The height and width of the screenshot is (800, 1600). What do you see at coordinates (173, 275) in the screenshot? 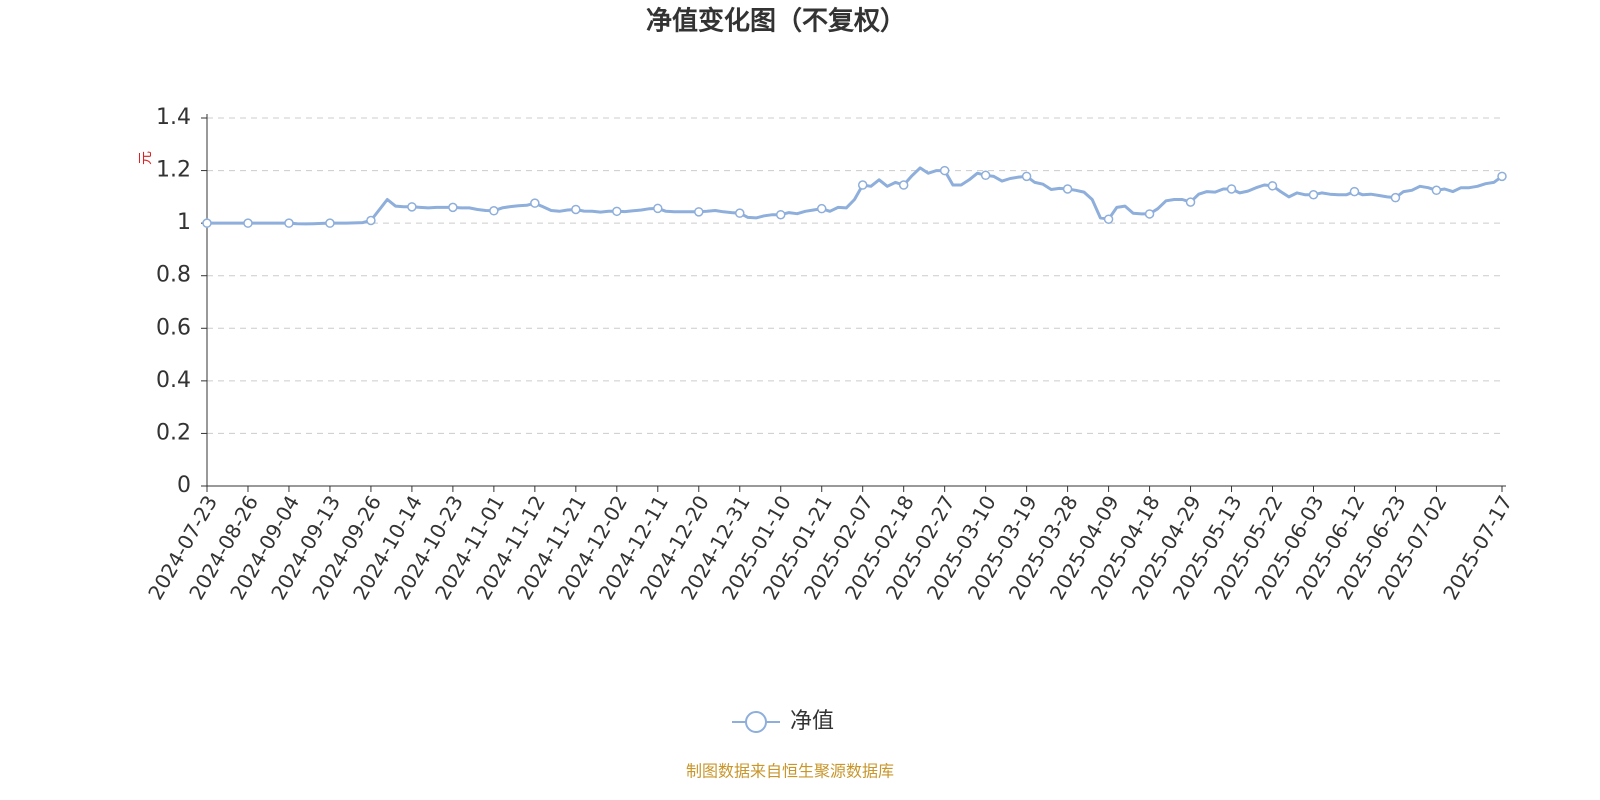
I see `y-tick-label: 0.8` at bounding box center [173, 275].